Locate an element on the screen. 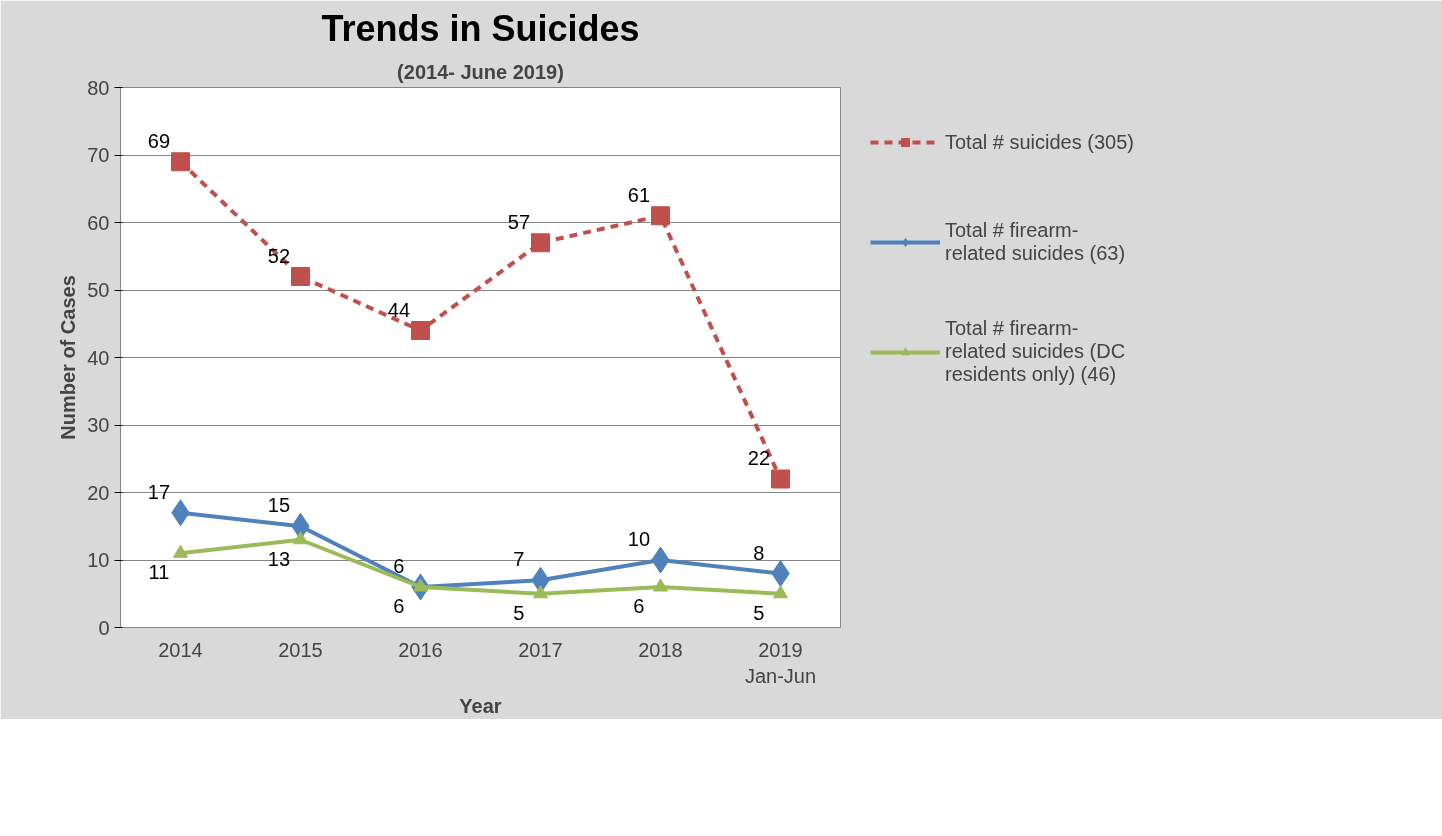  x-tick-label: 2016 is located at coordinates (420, 649).